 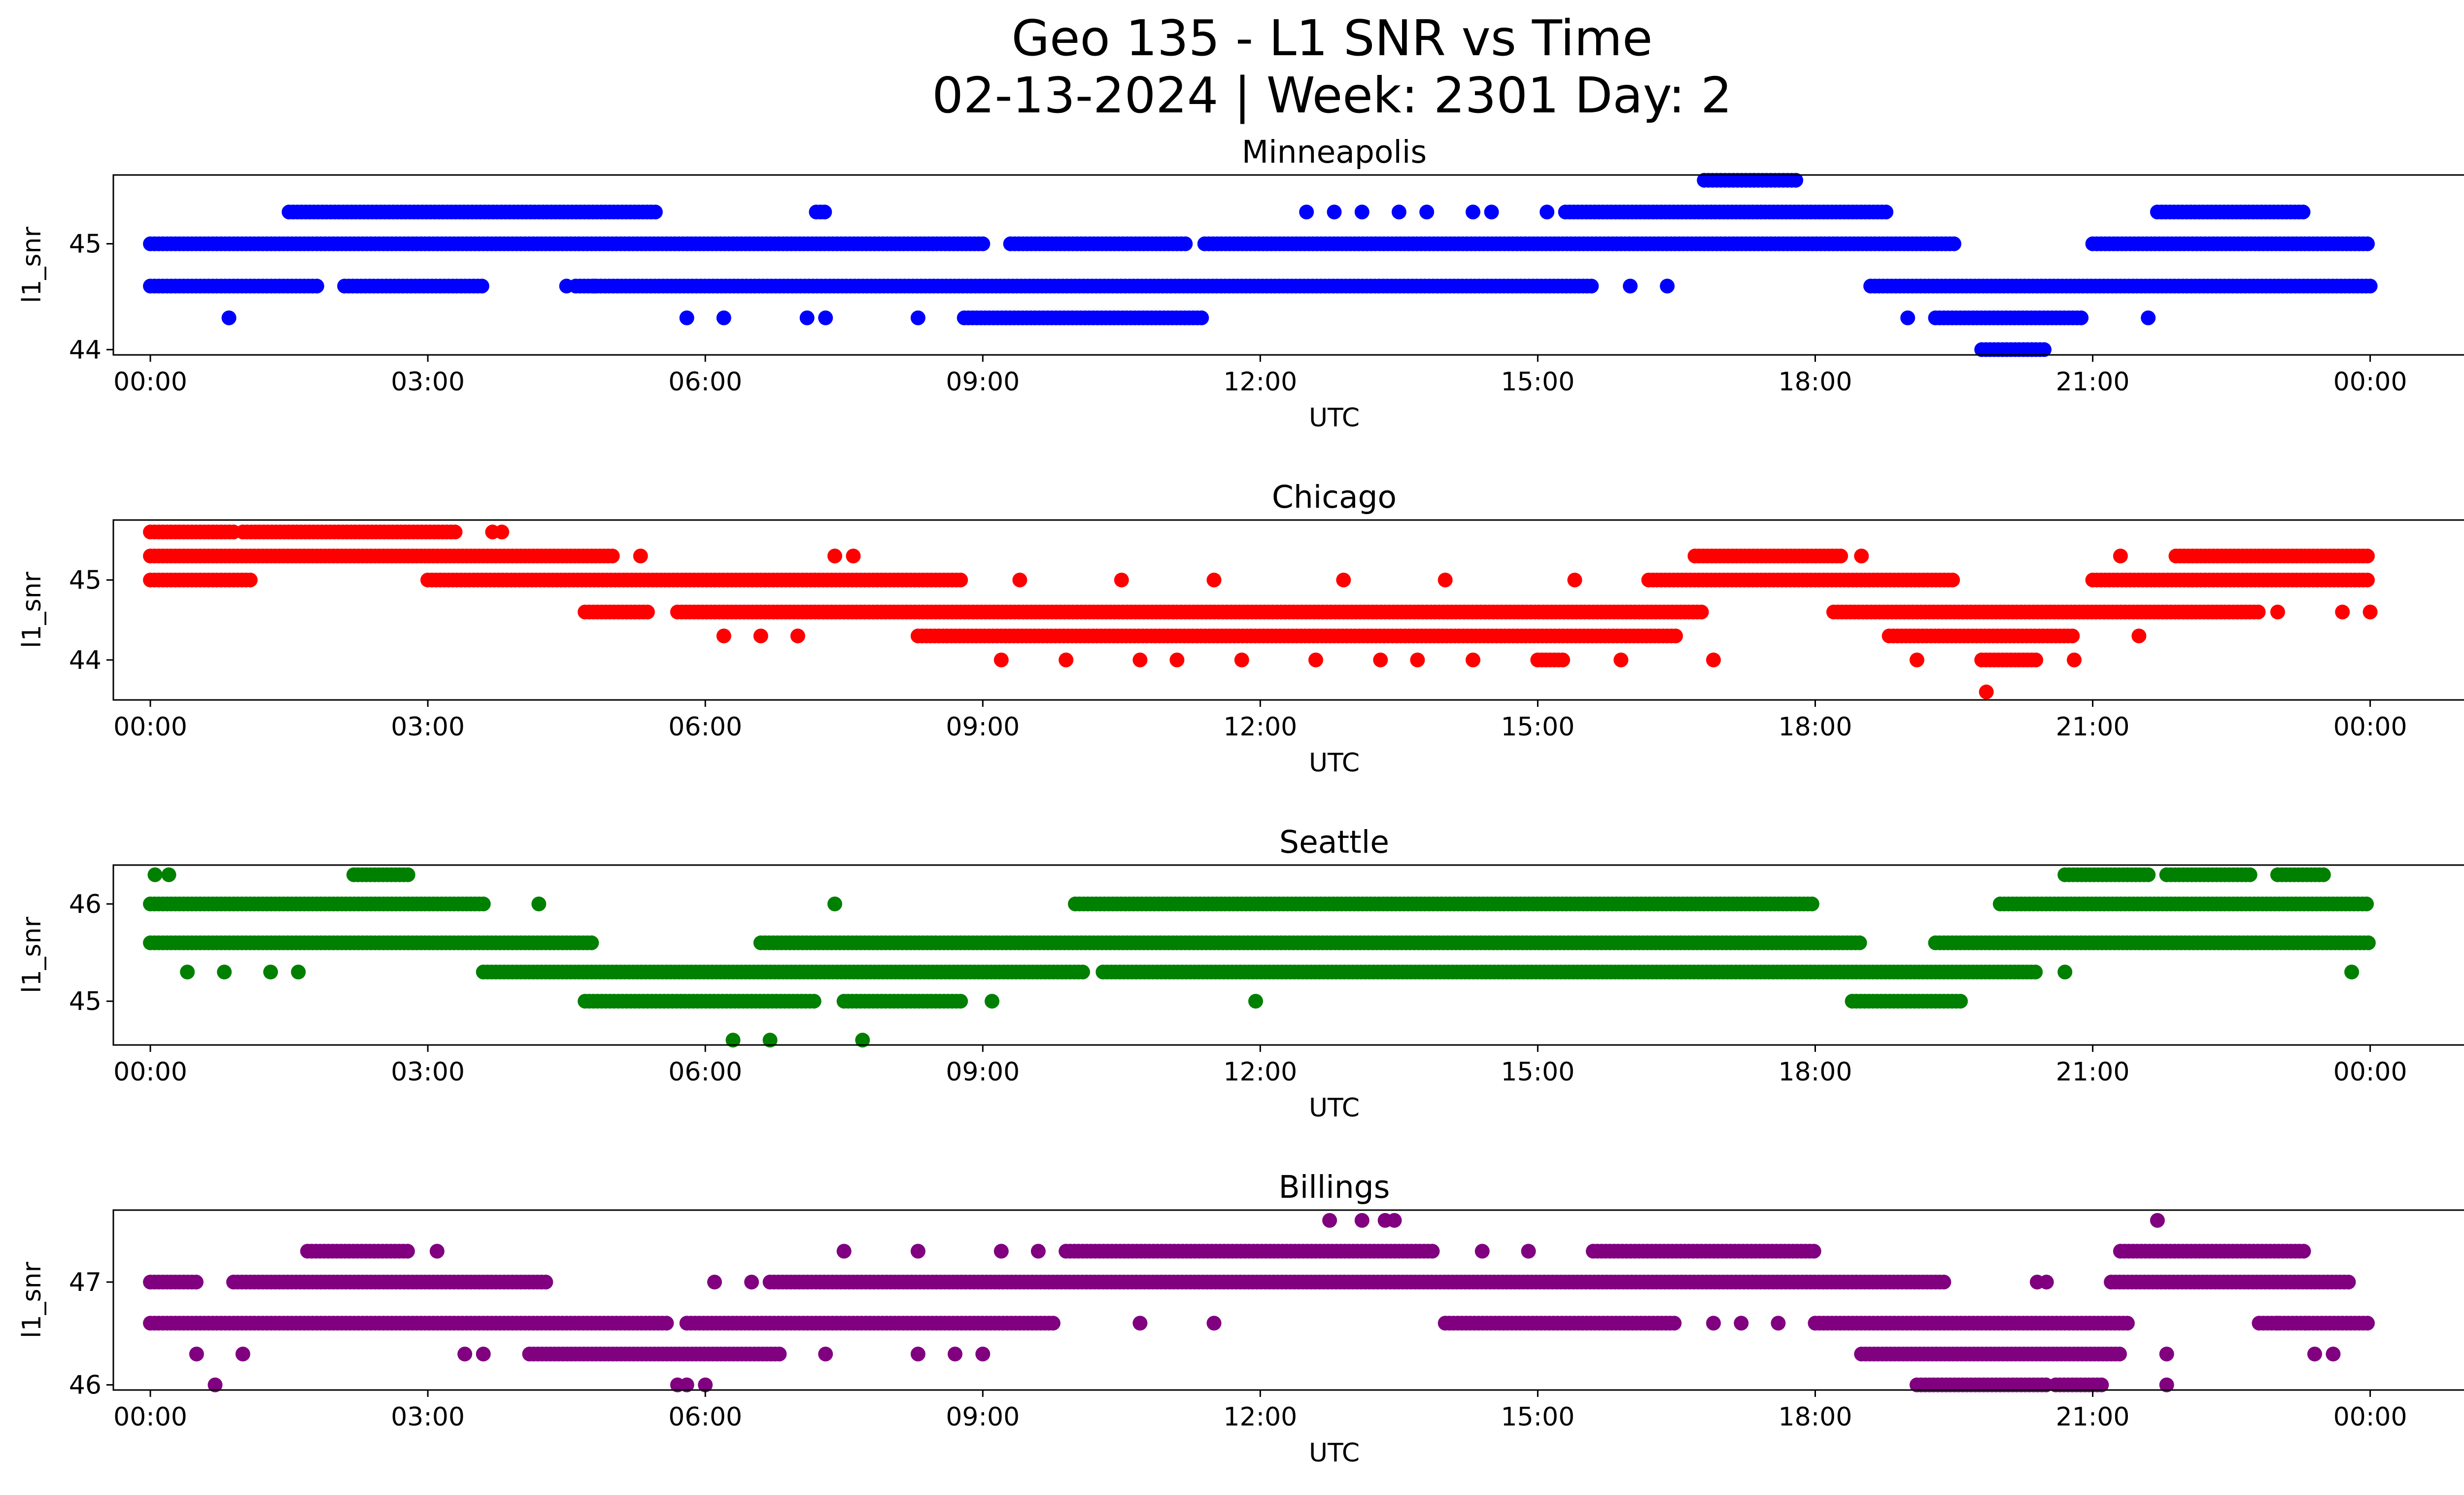 What do you see at coordinates (1334, 763) in the screenshot?
I see `x-axis-label: UTC` at bounding box center [1334, 763].